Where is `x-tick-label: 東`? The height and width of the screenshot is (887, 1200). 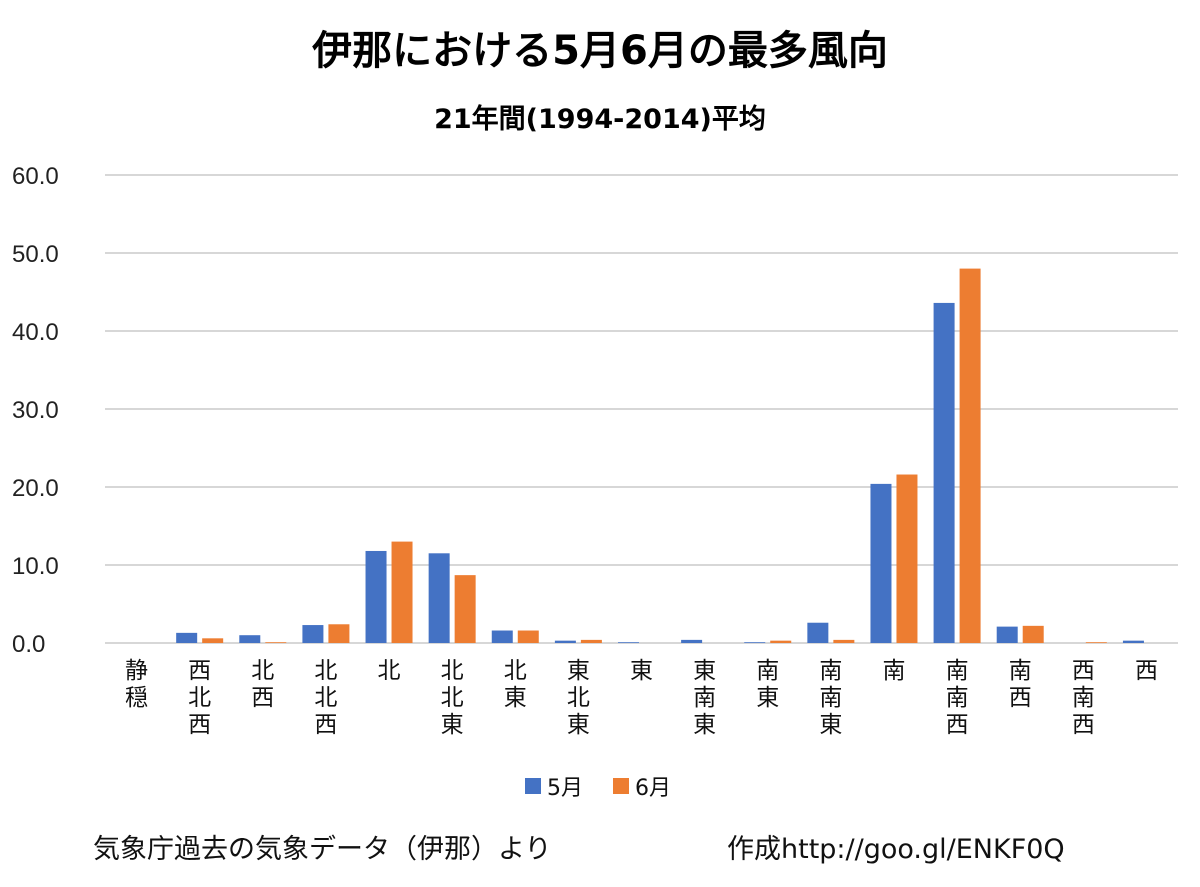 x-tick-label: 東 is located at coordinates (641, 671).